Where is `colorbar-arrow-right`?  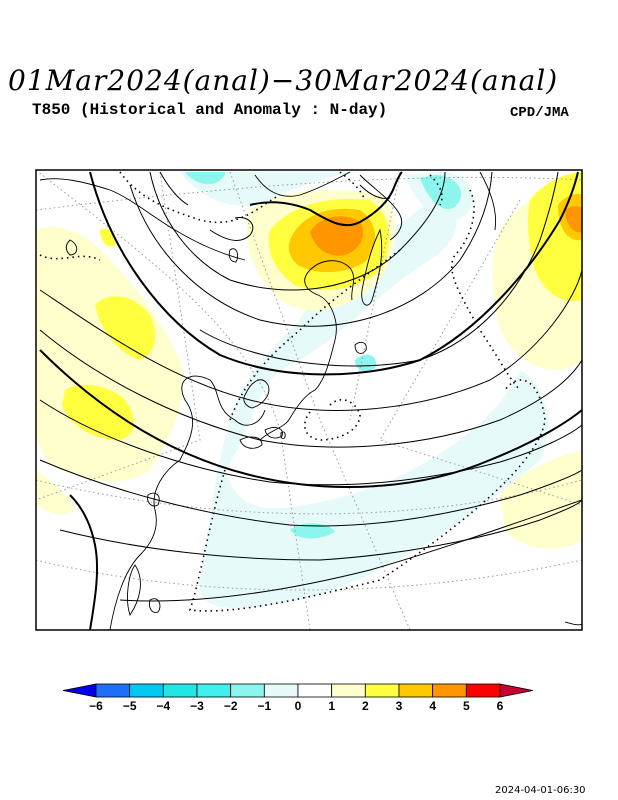
colorbar-arrow-right is located at coordinates (516, 690).